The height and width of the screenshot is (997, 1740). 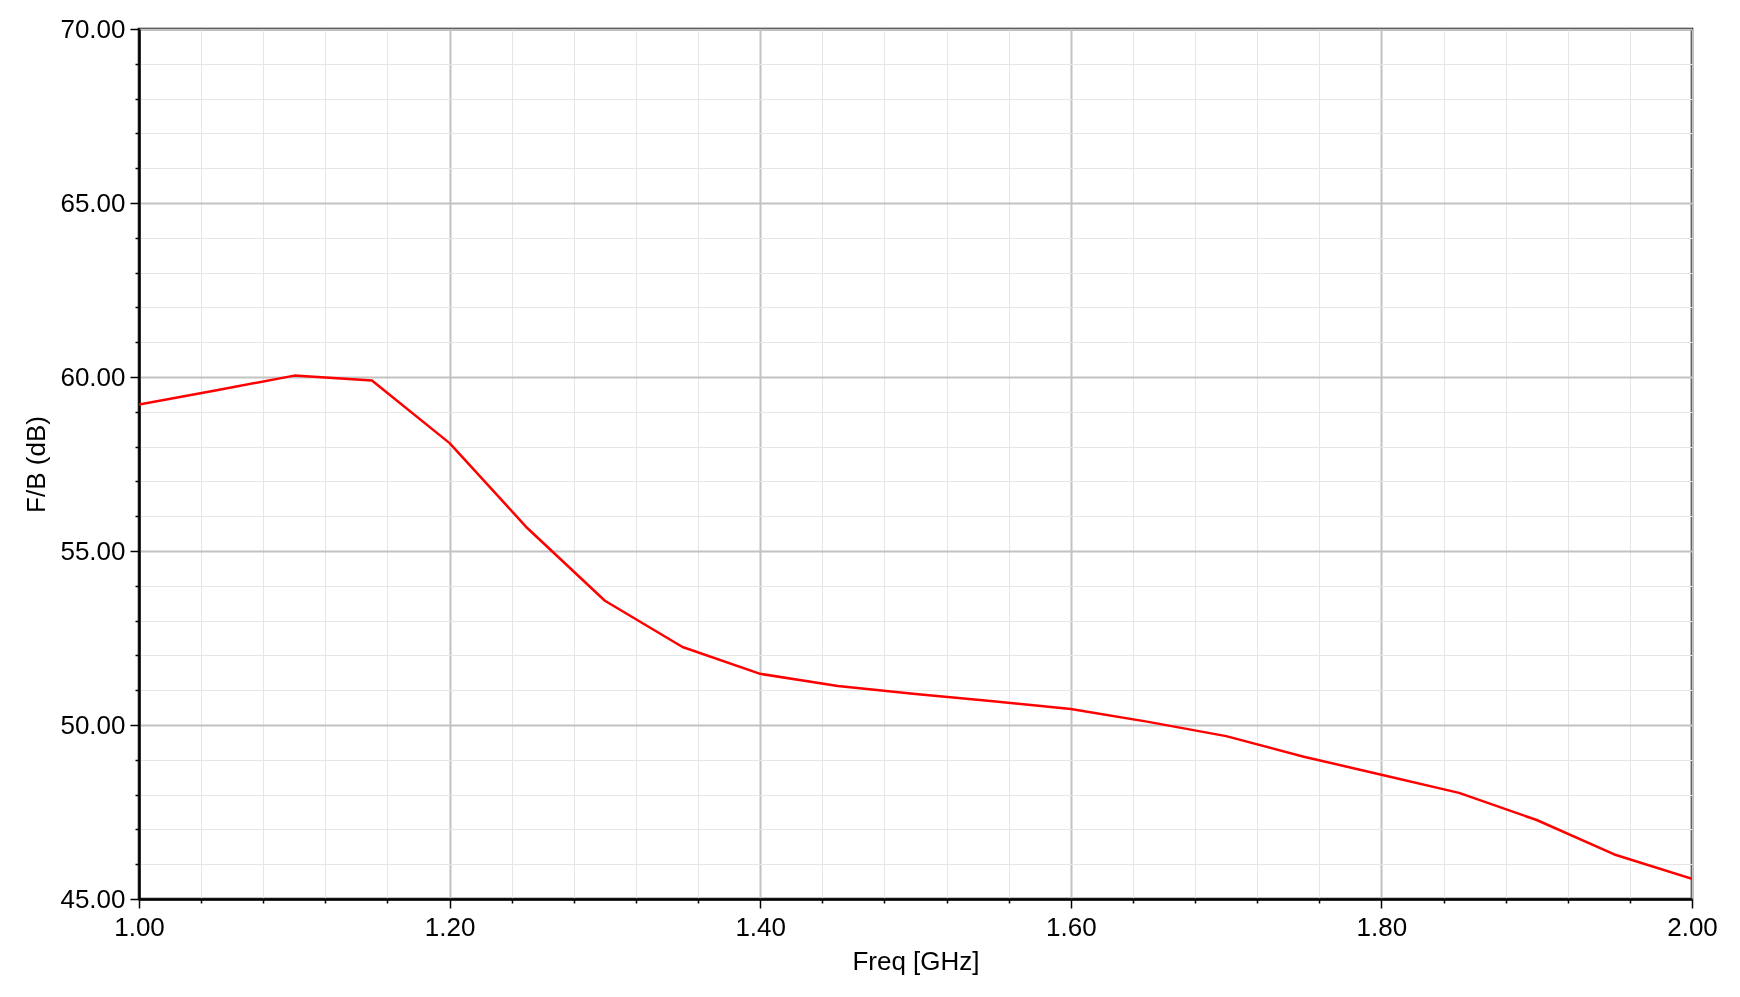 What do you see at coordinates (93, 724) in the screenshot?
I see `y-tick-label: 50.00` at bounding box center [93, 724].